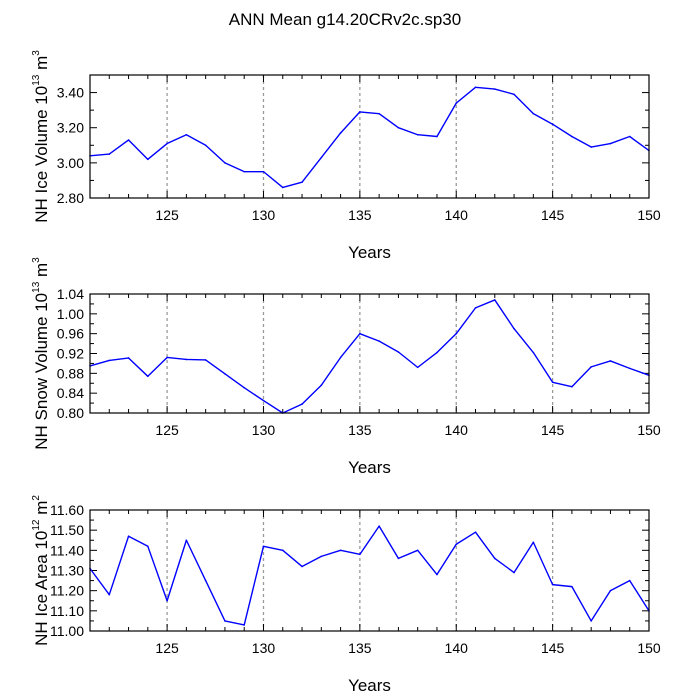 The image size is (691, 691). I want to click on y-tick-label: 11.40, so click(67, 550).